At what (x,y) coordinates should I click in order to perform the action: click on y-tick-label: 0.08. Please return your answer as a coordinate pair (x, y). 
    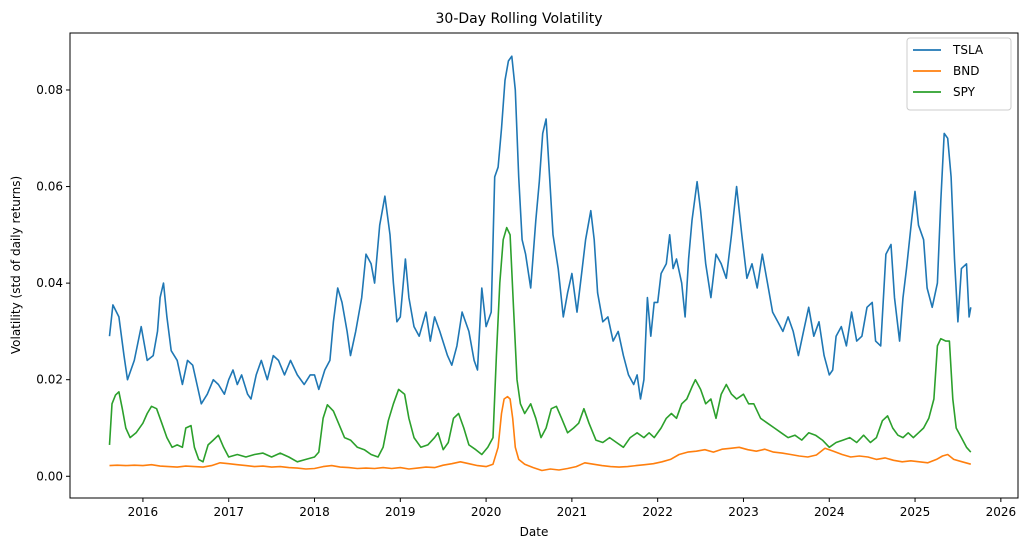
    Looking at the image, I should click on (49, 90).